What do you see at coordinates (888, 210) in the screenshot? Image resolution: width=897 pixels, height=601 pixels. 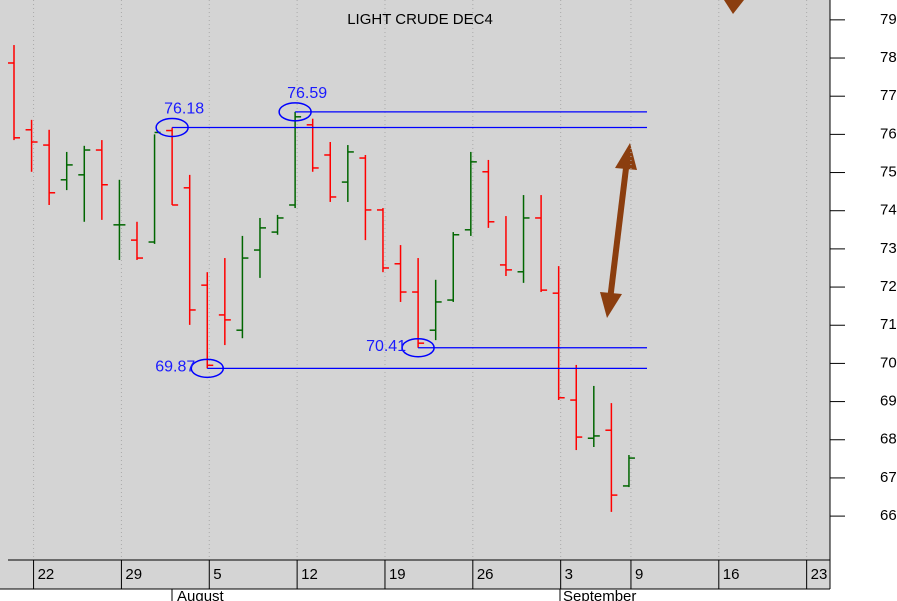 I see `y-tick-label: 74` at bounding box center [888, 210].